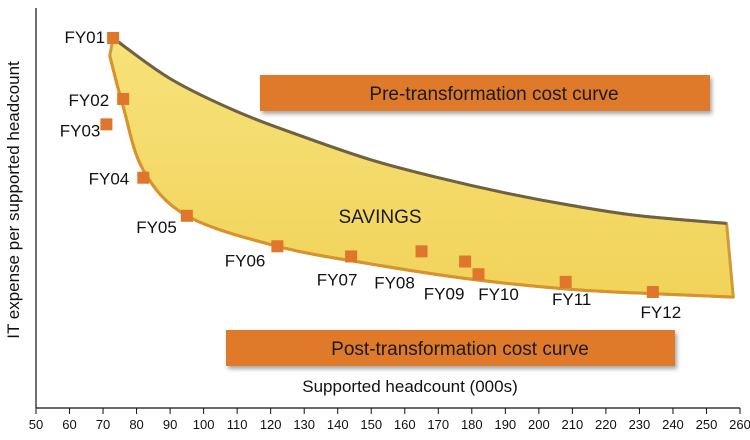  I want to click on x-tick-label: 220, so click(606, 424).